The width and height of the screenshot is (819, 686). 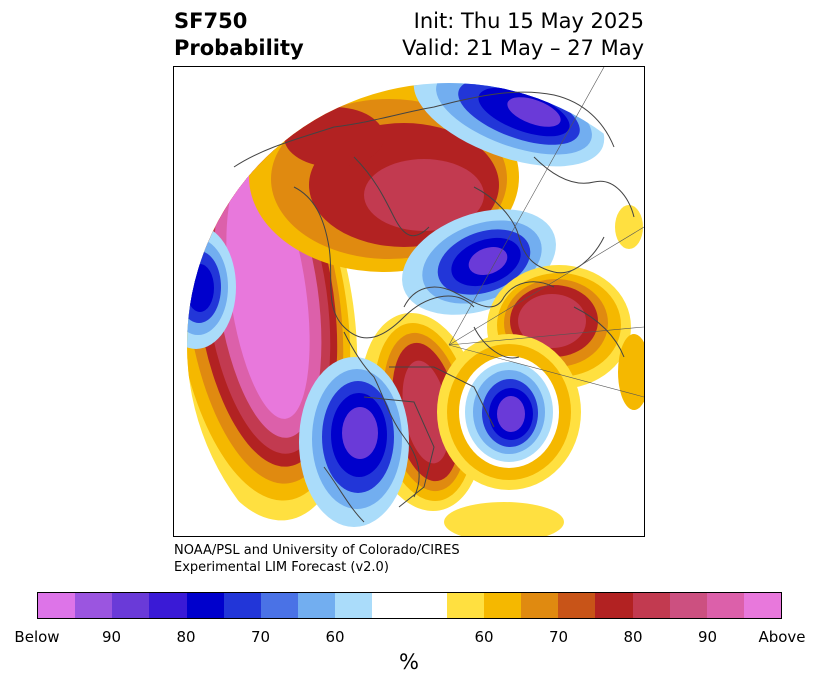 What do you see at coordinates (409, 662) in the screenshot?
I see `colorbar-unit: %` at bounding box center [409, 662].